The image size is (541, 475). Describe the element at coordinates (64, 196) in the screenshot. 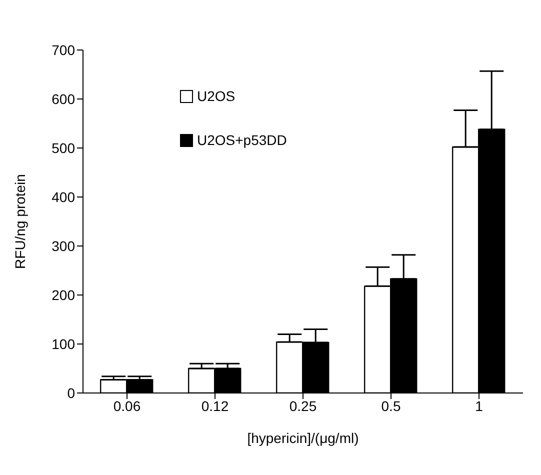

I see `y-tick-label: 400` at that location.